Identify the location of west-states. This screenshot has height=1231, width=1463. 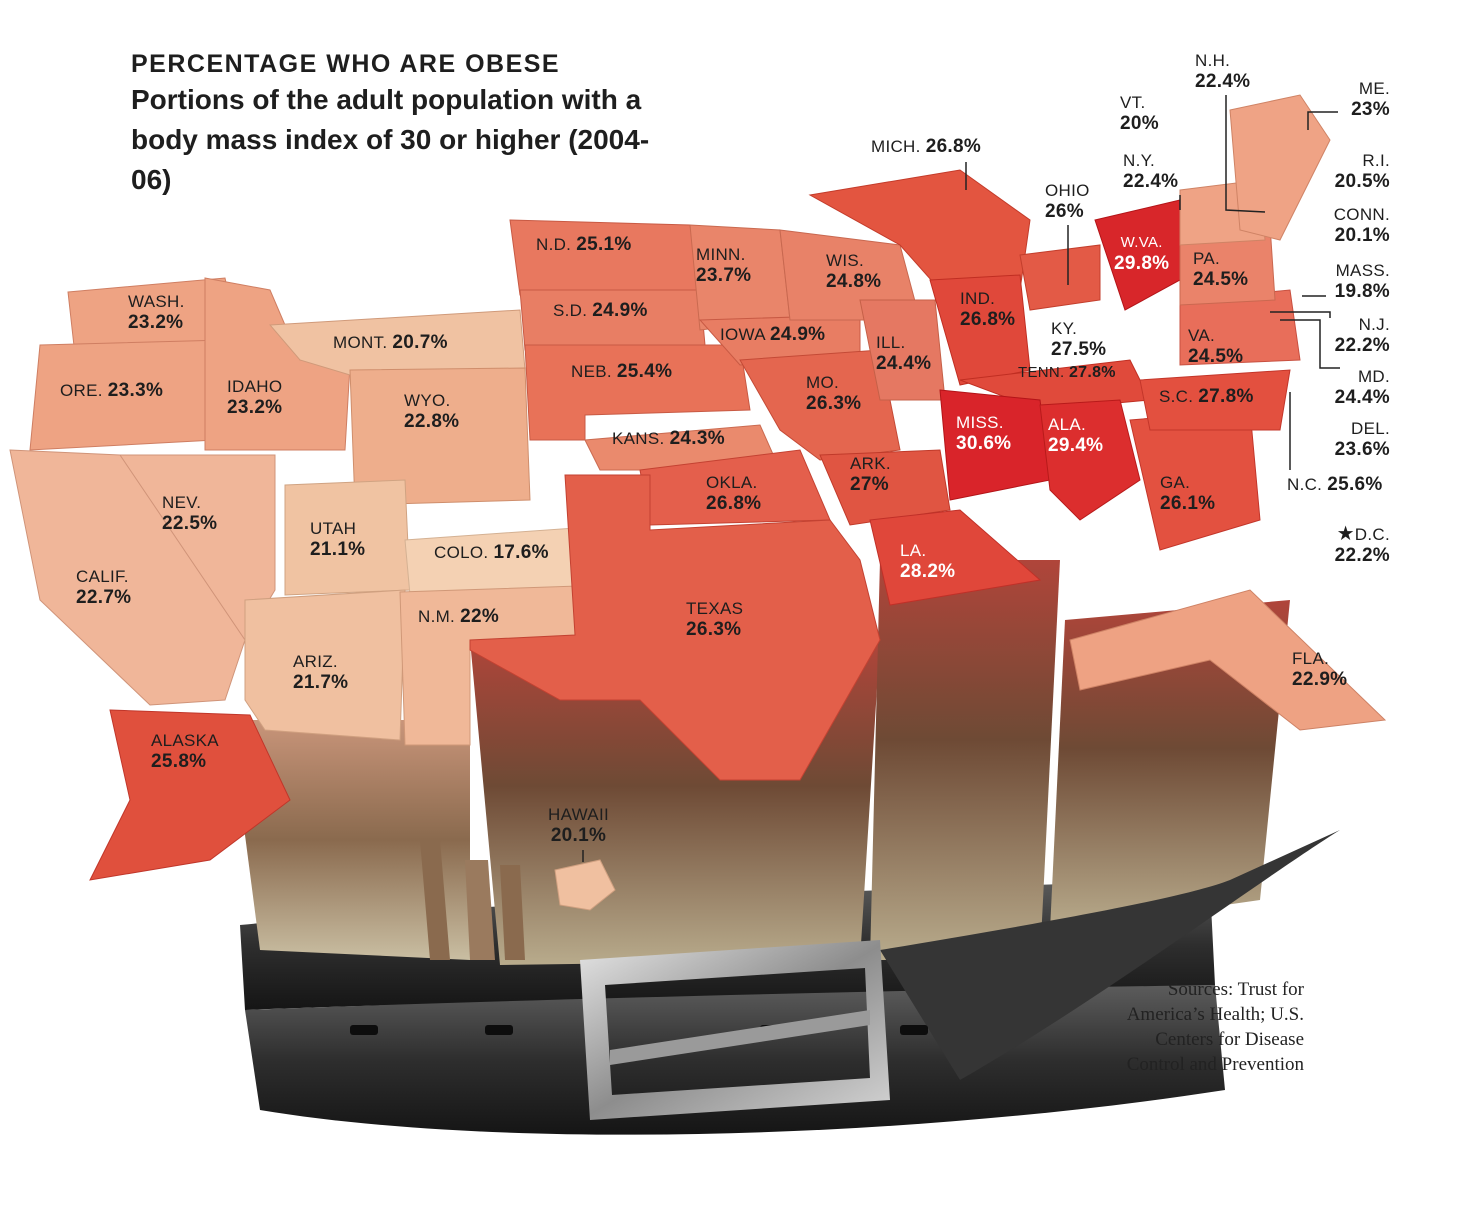
(294, 511).